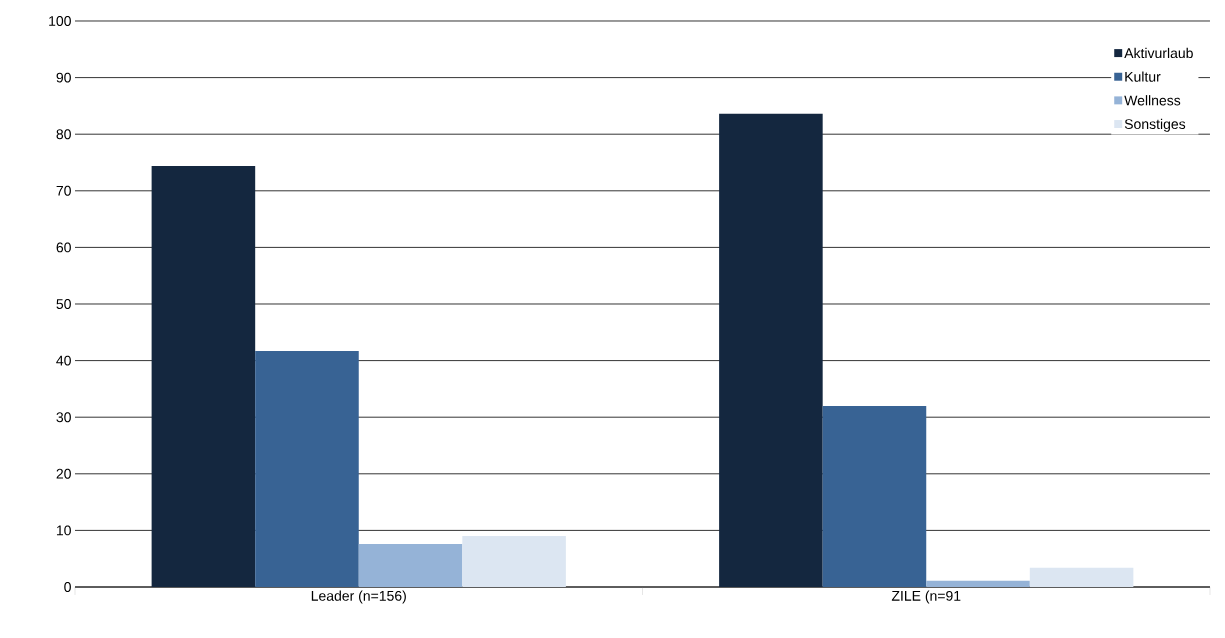 The image size is (1225, 638). I want to click on y-tick-label: 20, so click(63, 473).